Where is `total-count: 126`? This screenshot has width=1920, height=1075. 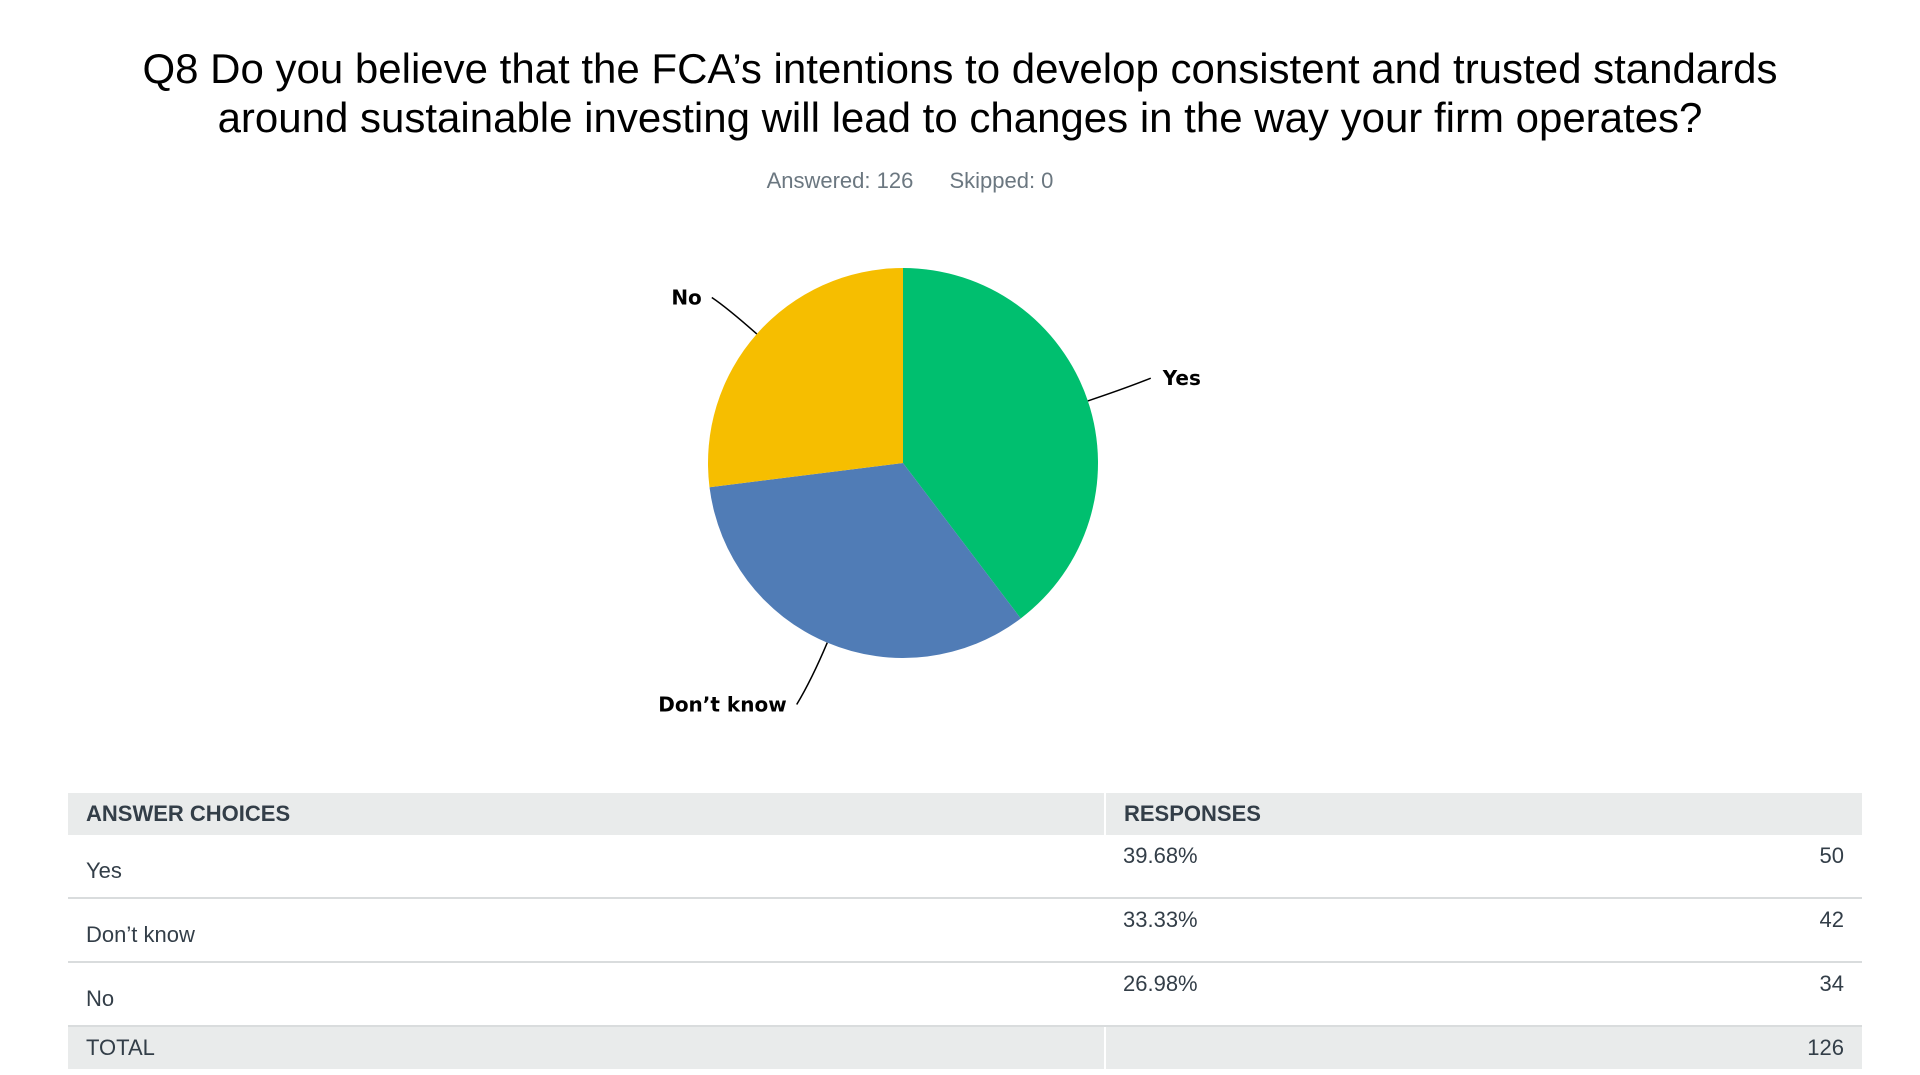
total-count: 126 is located at coordinates (1711, 1047).